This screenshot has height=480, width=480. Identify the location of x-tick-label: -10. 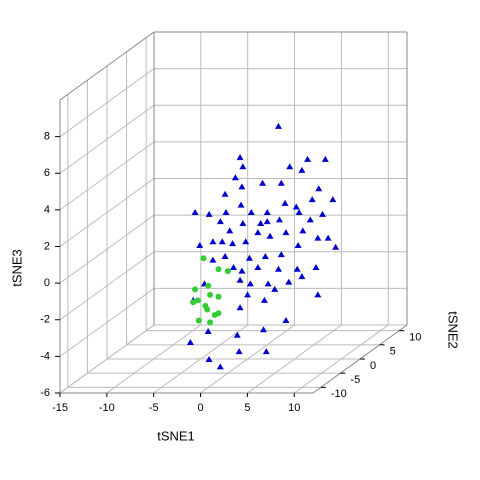
(107, 408).